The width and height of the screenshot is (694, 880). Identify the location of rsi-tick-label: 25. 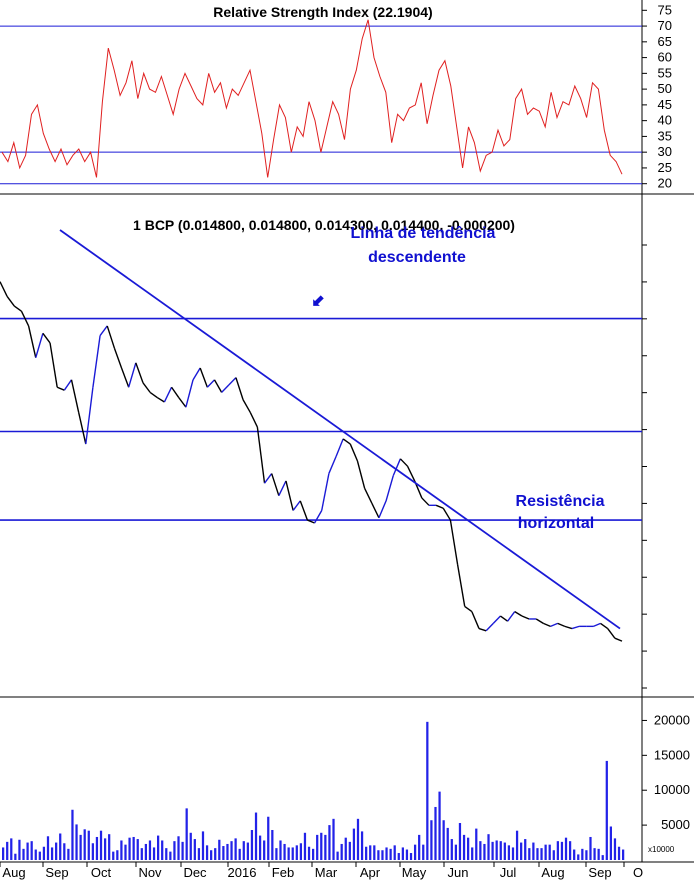
(665, 167).